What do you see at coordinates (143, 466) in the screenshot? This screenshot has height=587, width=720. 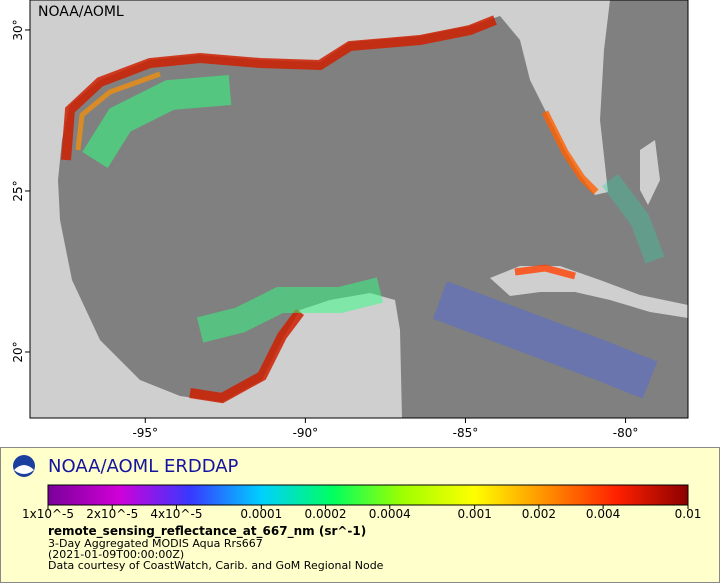 I see `legend-title: NOAA/AOML ERDDAP` at bounding box center [143, 466].